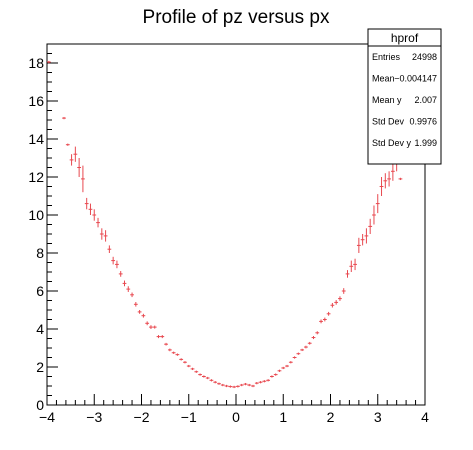  I want to click on stats-row-value: 1.999, so click(425, 143).